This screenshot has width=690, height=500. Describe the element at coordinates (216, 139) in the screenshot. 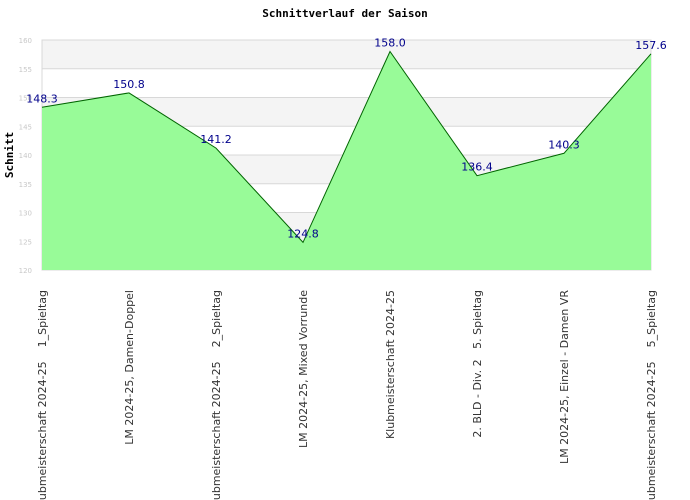

I see `data-label: 141.2` at that location.